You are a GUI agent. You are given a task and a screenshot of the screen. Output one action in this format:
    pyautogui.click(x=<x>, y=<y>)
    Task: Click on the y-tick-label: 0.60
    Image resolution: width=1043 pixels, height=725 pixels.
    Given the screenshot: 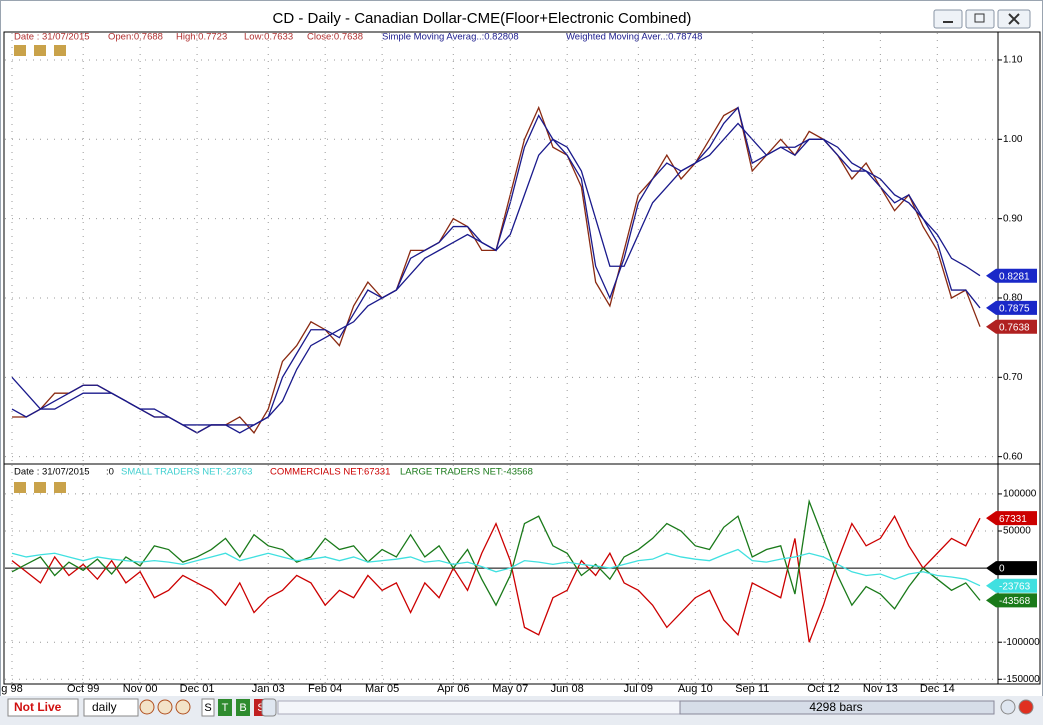 What is the action you would take?
    pyautogui.click(x=1013, y=456)
    